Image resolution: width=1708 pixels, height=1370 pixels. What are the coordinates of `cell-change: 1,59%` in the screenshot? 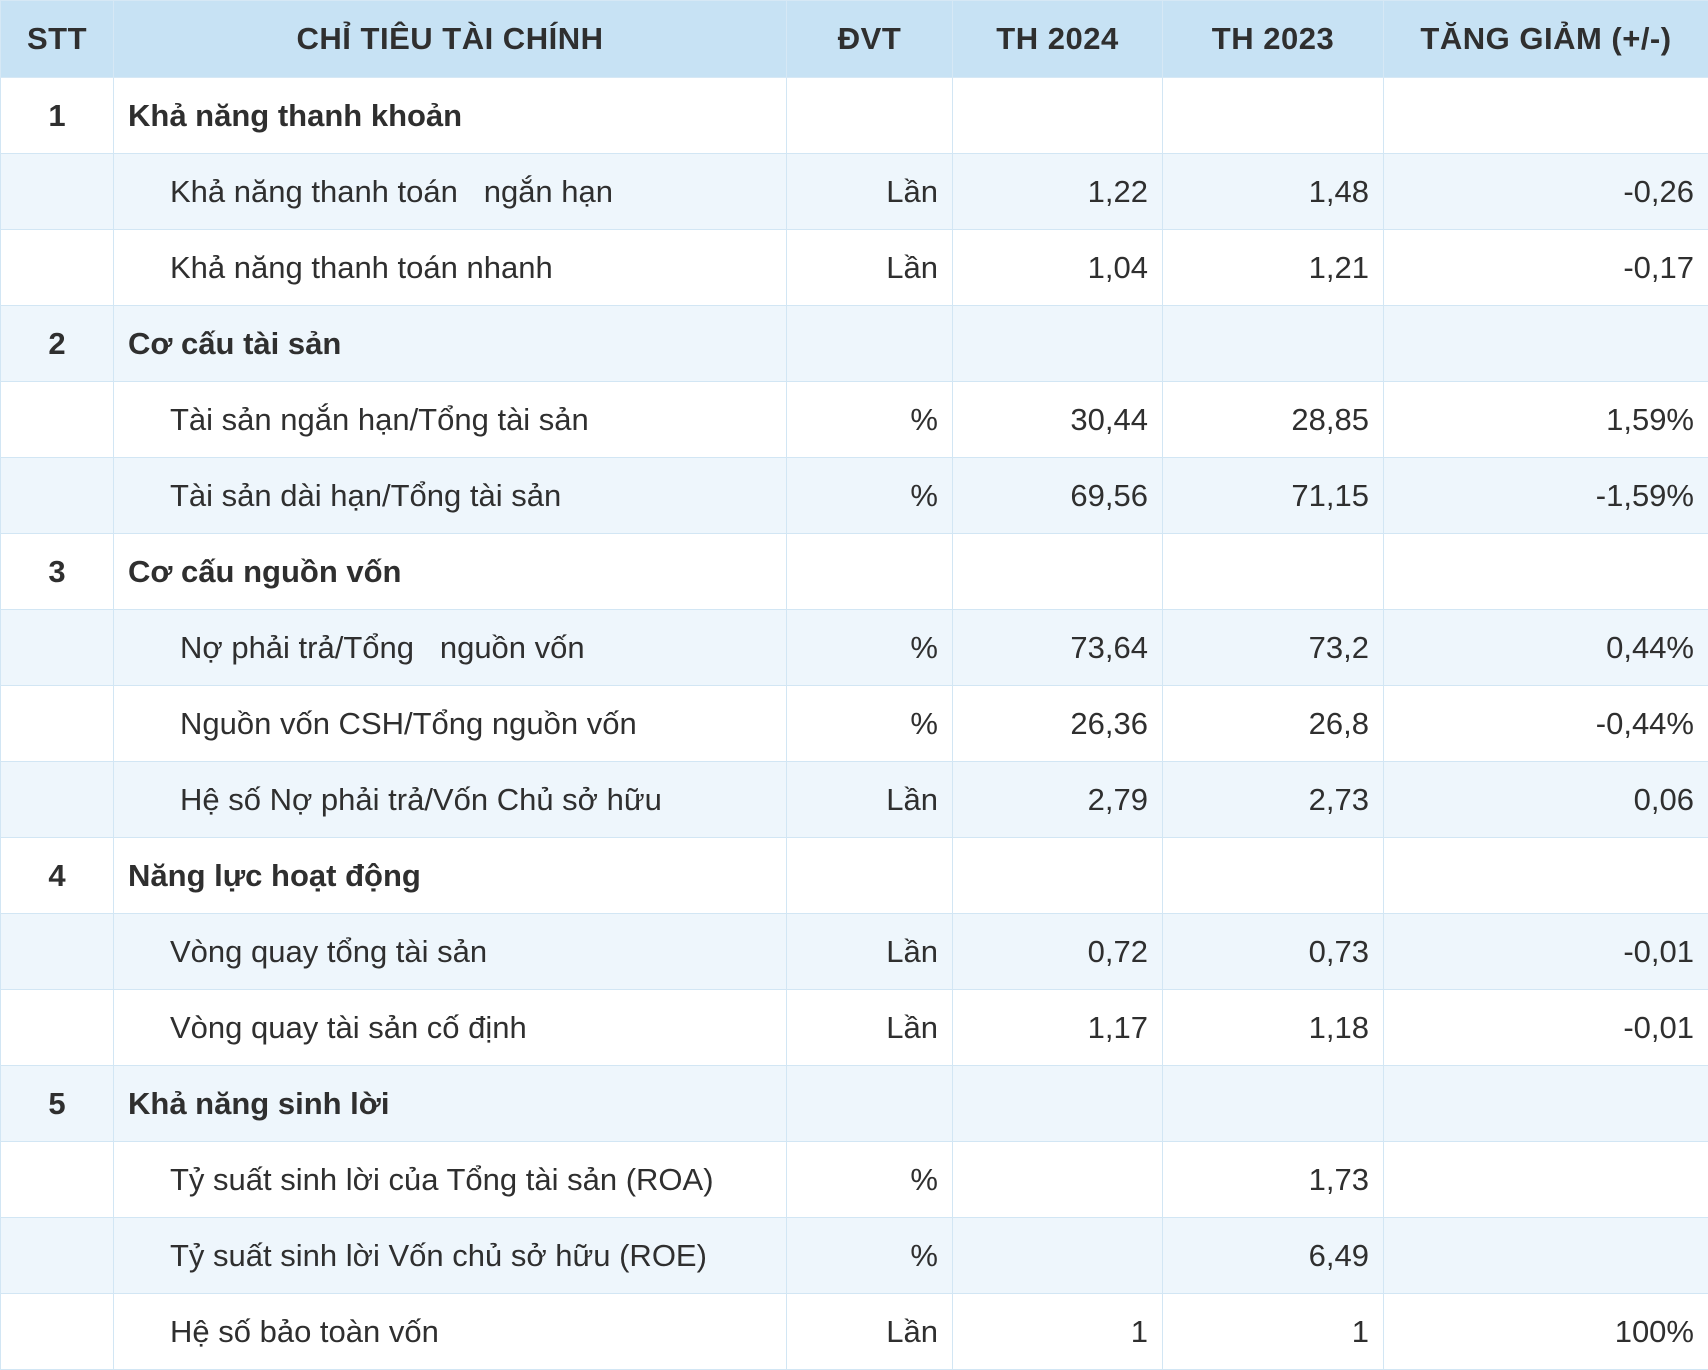 It's located at (1546, 420).